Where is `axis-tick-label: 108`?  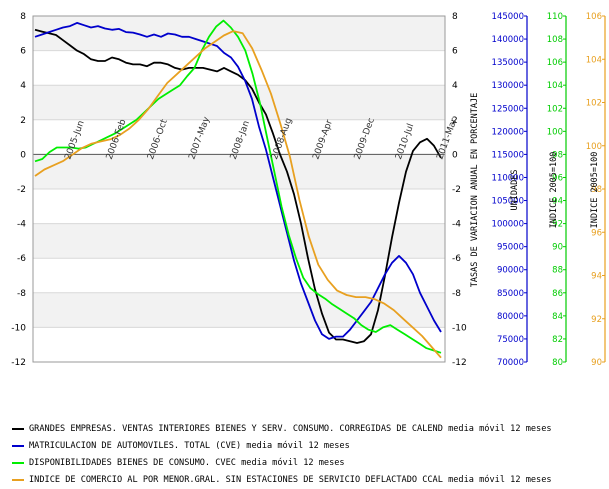 axis-tick-label: 108 is located at coordinates (555, 40).